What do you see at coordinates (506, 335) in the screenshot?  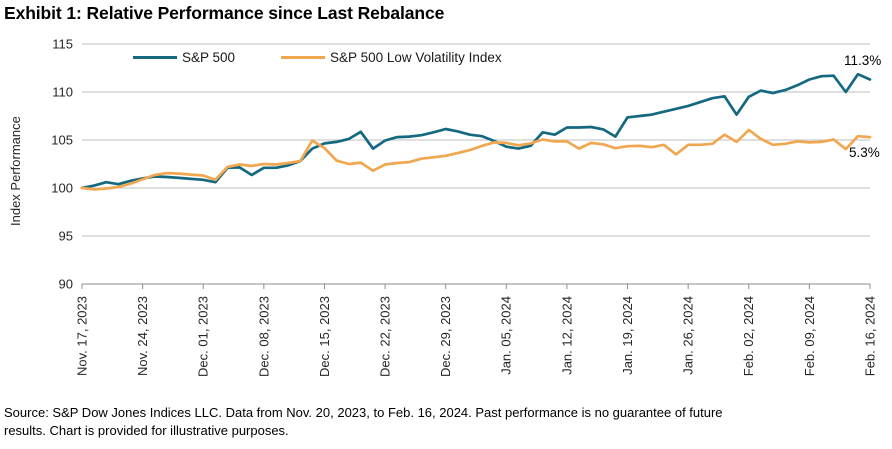 I see `x-tick-label: Jan. 05, 2024` at bounding box center [506, 335].